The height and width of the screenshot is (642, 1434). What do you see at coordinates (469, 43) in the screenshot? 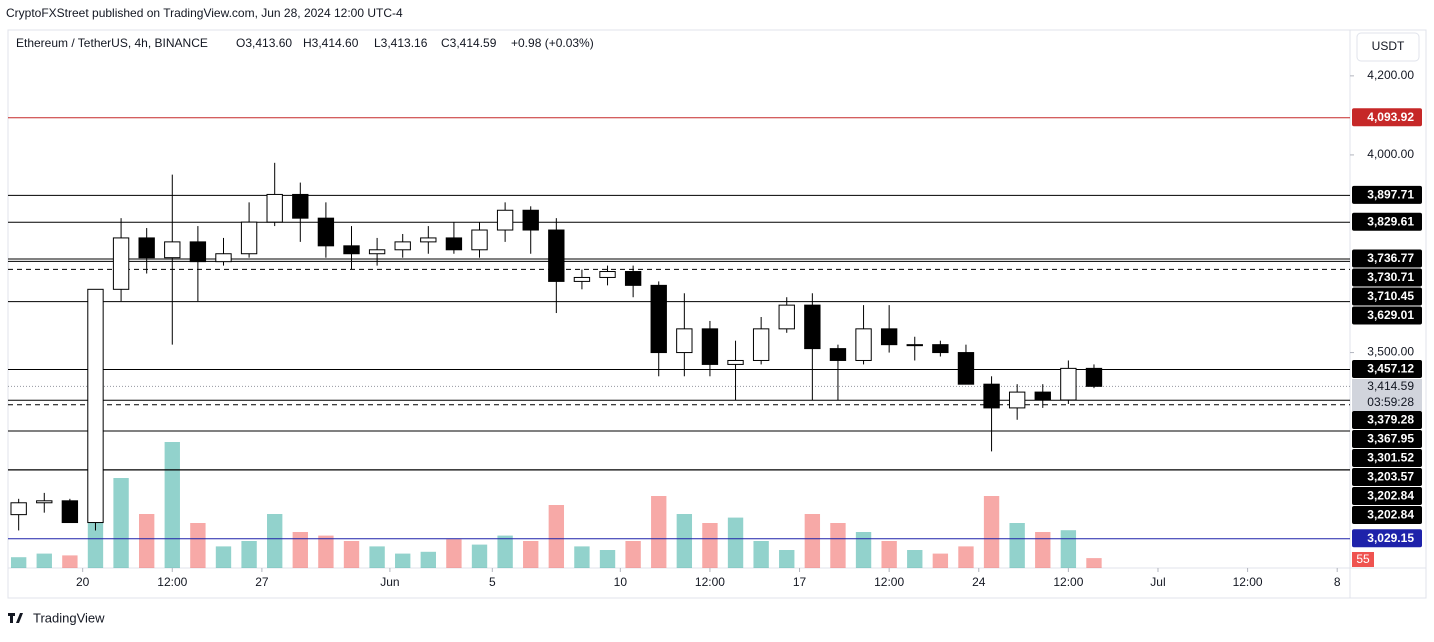
I see `ohlc-close: C3,414.59` at bounding box center [469, 43].